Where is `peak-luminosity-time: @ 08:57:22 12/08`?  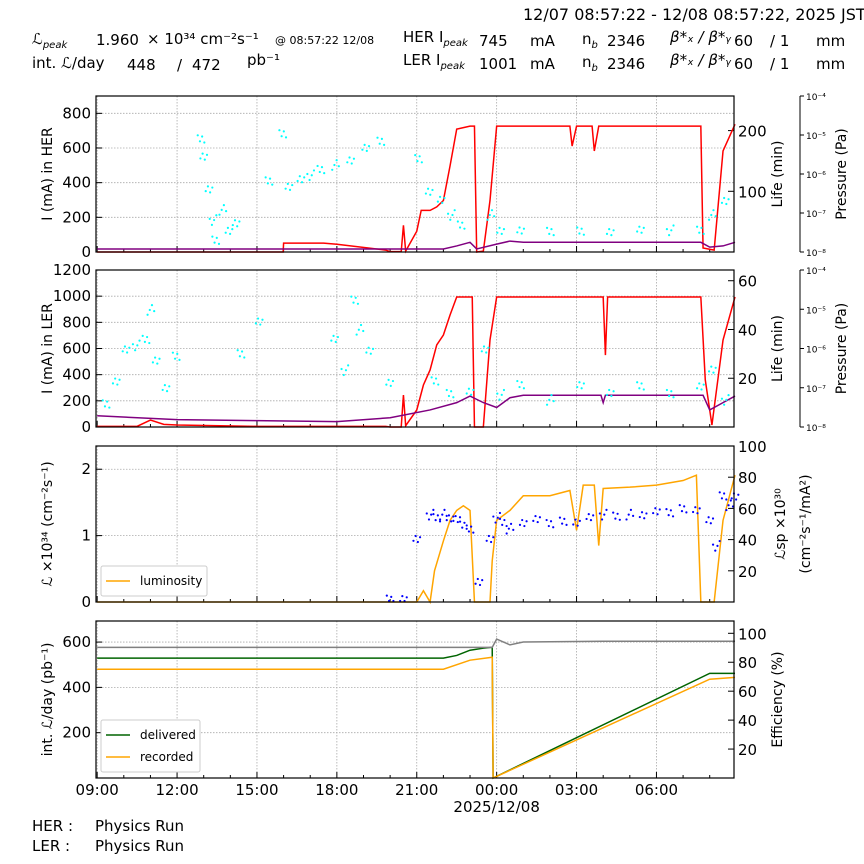
peak-luminosity-time: @ 08:57:22 12/08 is located at coordinates (325, 40).